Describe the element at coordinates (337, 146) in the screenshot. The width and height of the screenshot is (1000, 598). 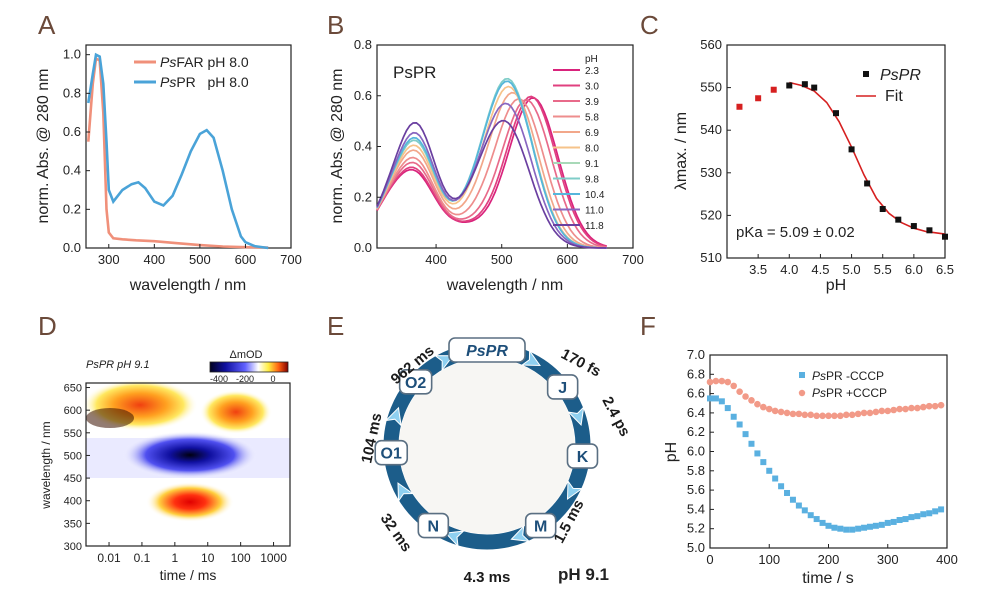
I see `chart-b-ylabel: norm. Abs. @ 280 nm` at that location.